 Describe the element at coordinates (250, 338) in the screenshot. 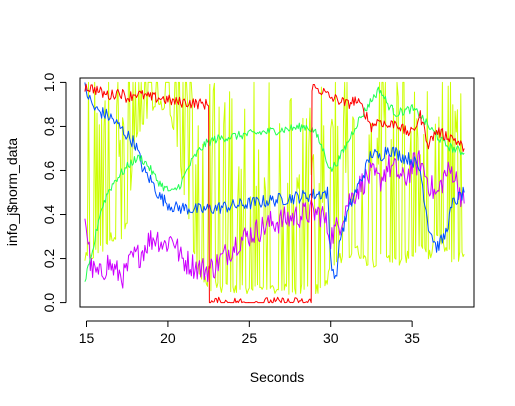

I see `x-tick-label: 25` at that location.